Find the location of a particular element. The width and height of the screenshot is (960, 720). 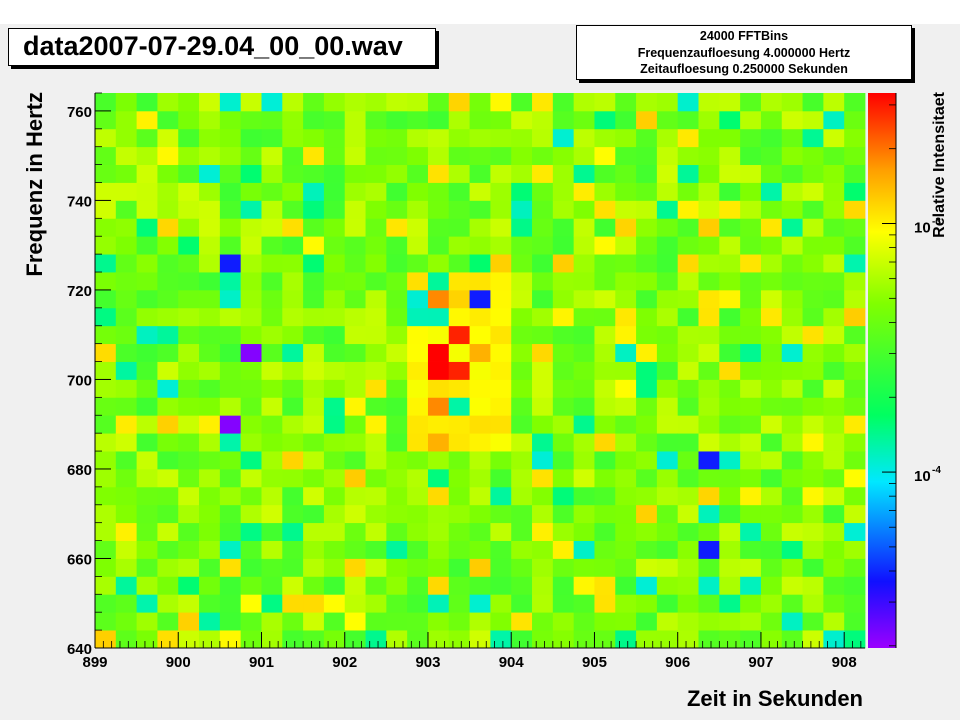

color-scale-tick-label: 10 is located at coordinates (922, 476).